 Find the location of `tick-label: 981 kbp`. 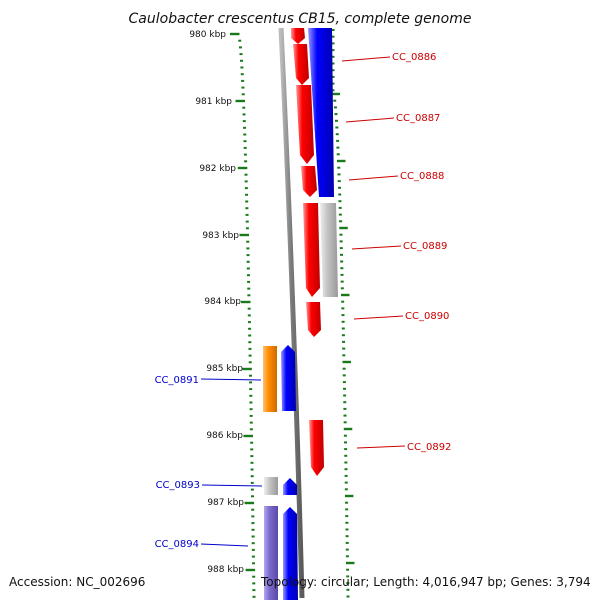

tick-label: 981 kbp is located at coordinates (213, 102).